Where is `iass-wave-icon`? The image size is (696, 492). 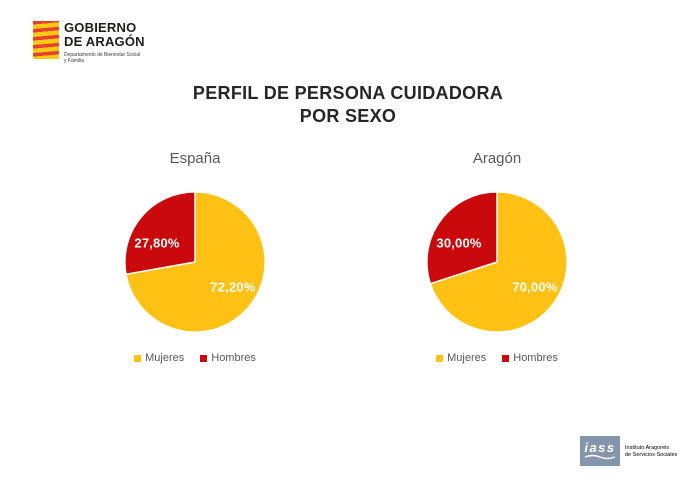
iass-wave-icon is located at coordinates (600, 457).